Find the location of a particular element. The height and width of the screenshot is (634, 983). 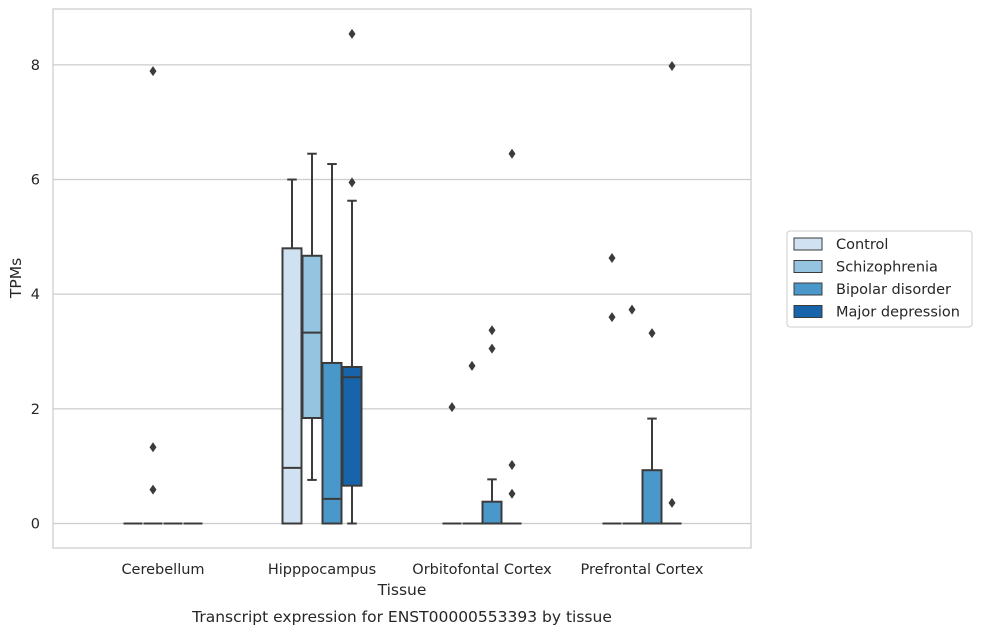

y-tick-label: 6 is located at coordinates (35, 181).